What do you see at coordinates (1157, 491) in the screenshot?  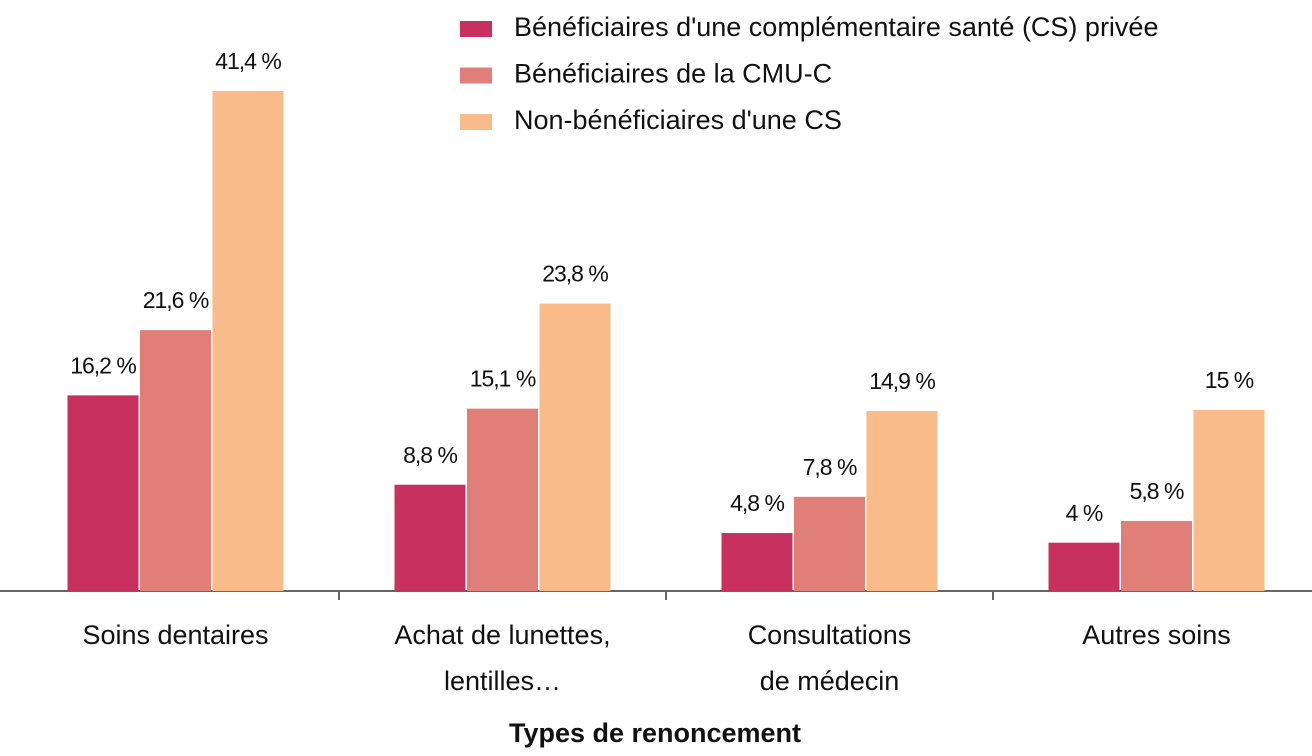 I see `value-label: 5,8 %` at bounding box center [1157, 491].